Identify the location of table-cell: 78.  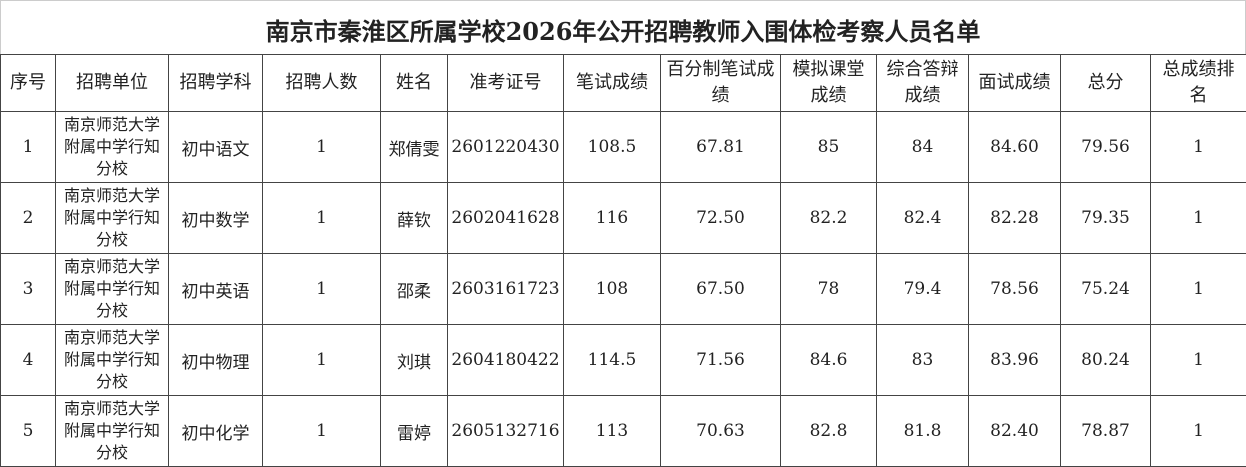
(828, 289).